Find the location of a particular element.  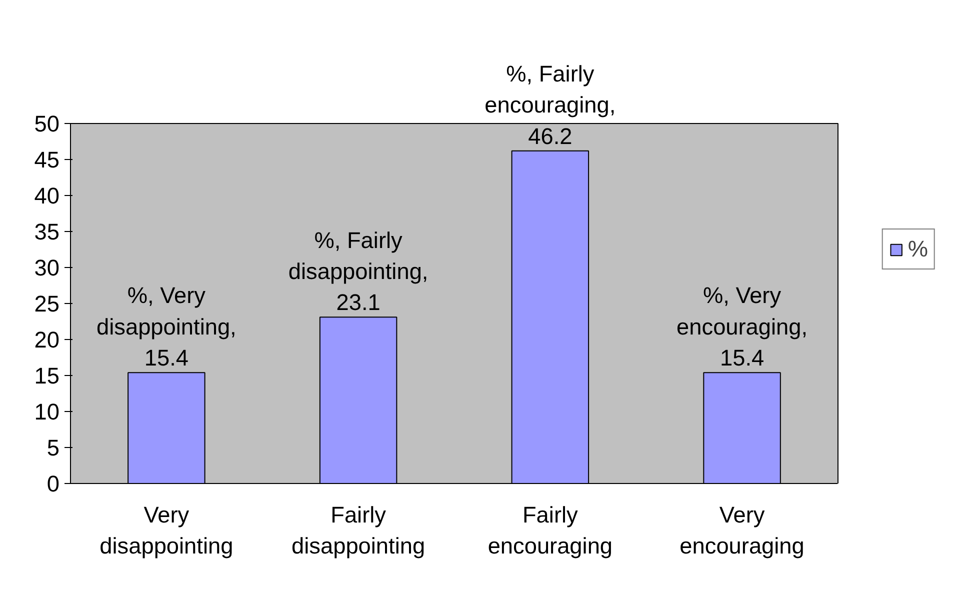

data-label: %, Very encouraging, 15.4 is located at coordinates (742, 326).